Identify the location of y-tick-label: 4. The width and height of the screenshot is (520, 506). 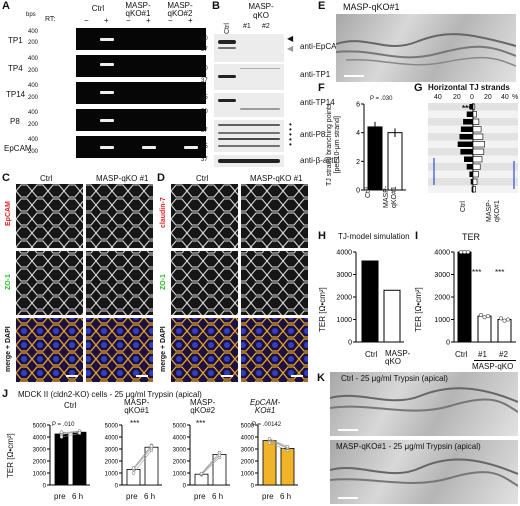
(358, 133).